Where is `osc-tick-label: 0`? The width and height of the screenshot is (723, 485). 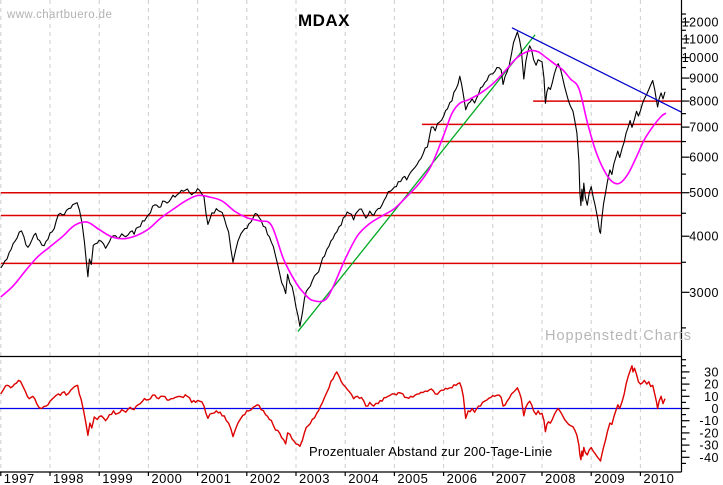
osc-tick-label: 0 is located at coordinates (715, 409).